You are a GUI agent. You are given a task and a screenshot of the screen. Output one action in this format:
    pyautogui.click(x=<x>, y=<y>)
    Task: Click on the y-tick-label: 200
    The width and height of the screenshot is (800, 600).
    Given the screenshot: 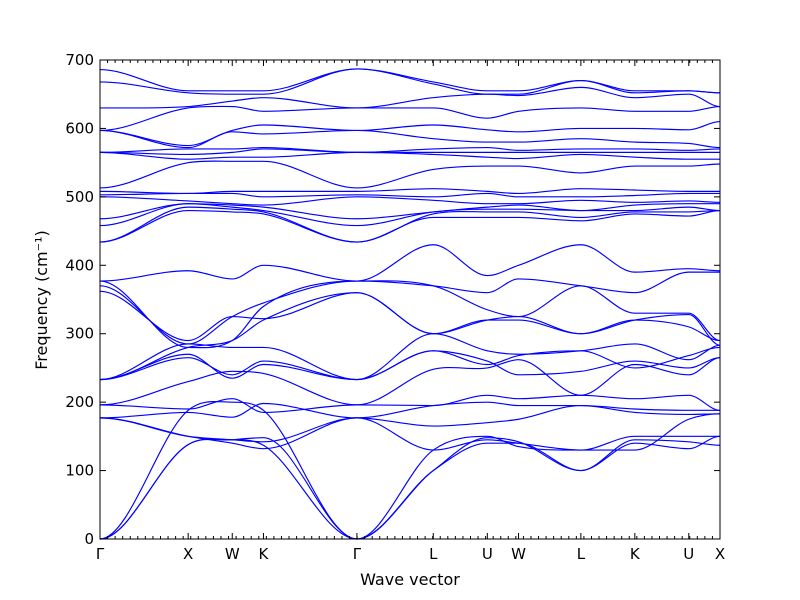 What is the action you would take?
    pyautogui.click(x=79, y=402)
    